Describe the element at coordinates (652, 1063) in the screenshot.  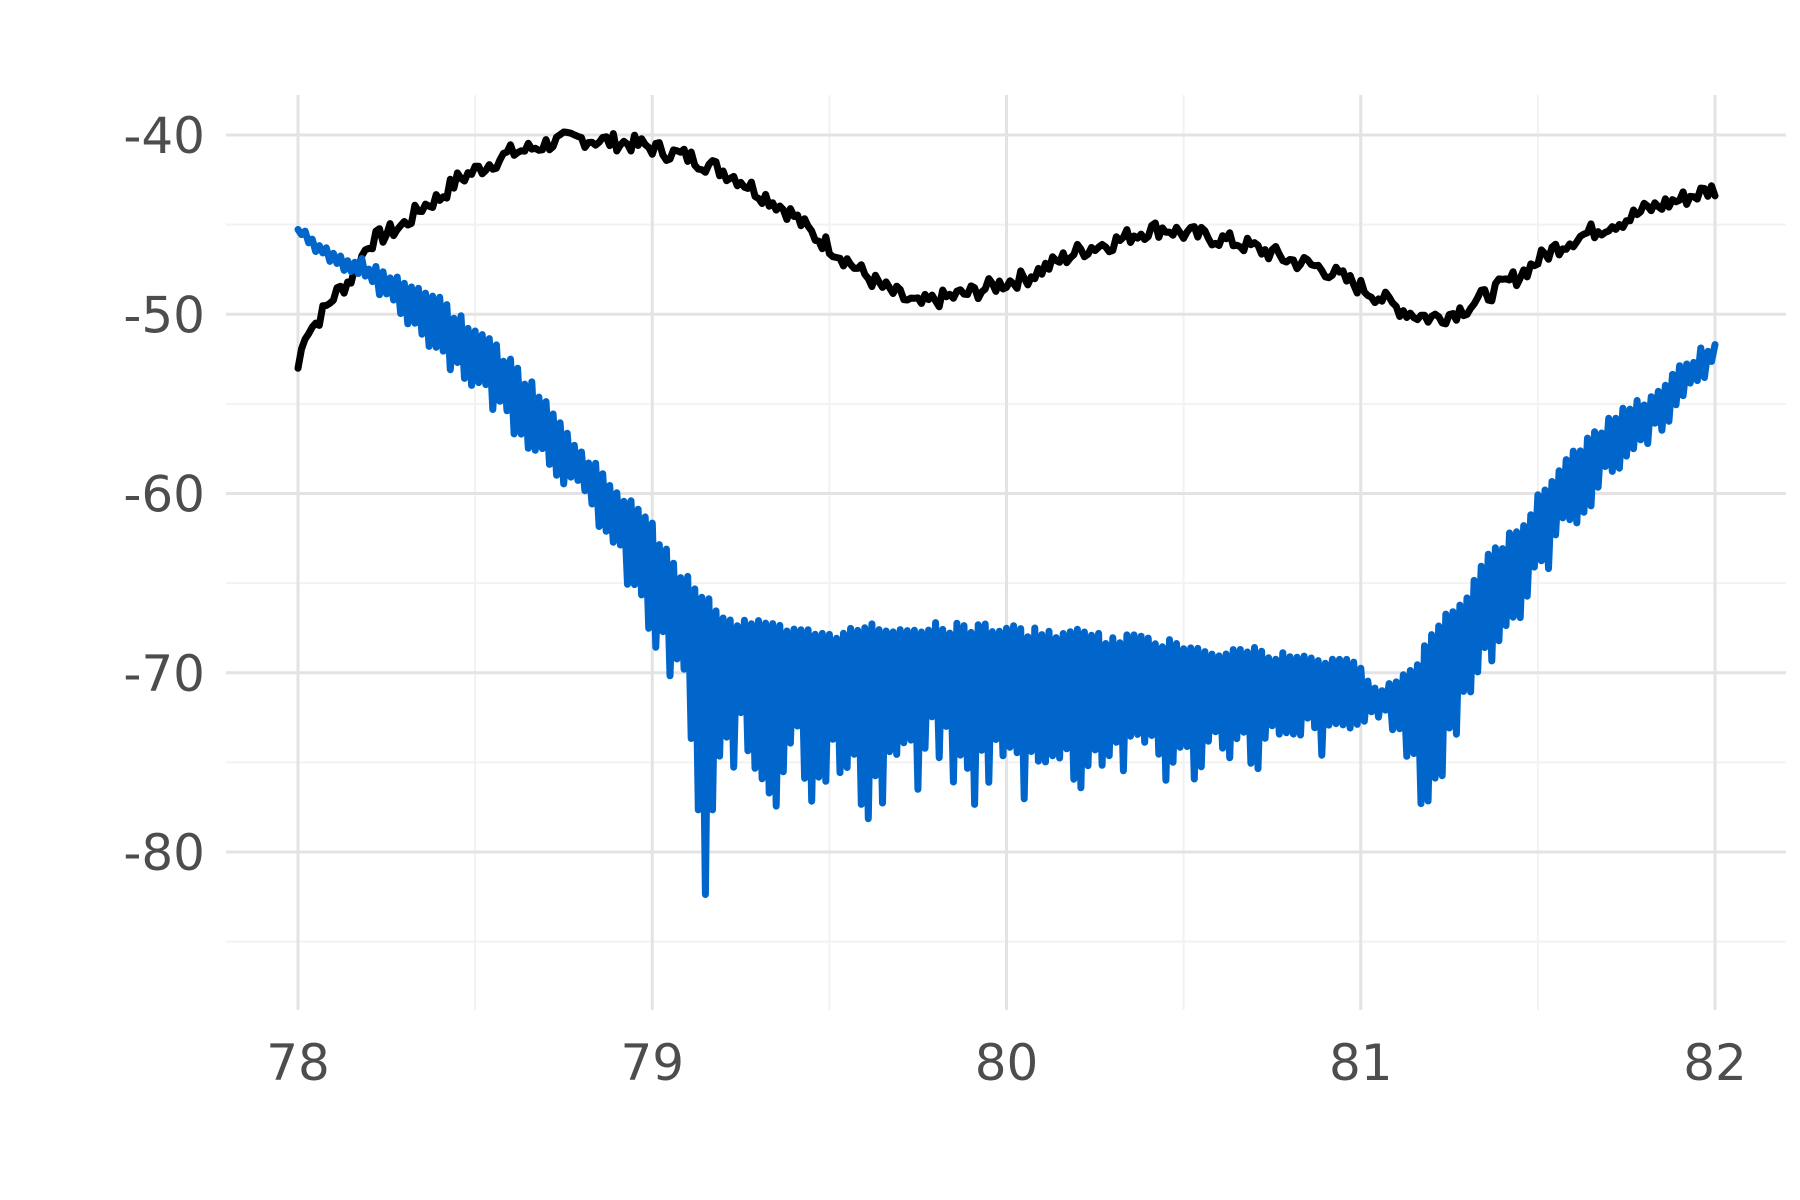
I see `x-tick-label: 79` at that location.